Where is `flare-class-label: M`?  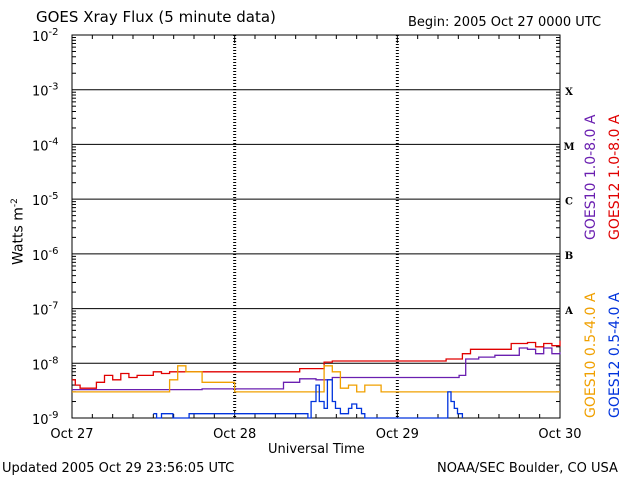
flare-class-label: M is located at coordinates (568, 147).